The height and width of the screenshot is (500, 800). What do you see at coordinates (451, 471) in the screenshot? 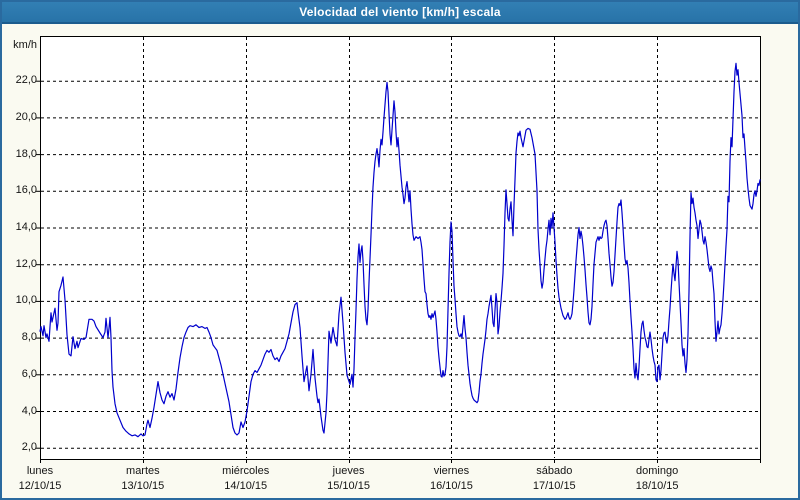
I see `day-name-label: viernes` at bounding box center [451, 471].